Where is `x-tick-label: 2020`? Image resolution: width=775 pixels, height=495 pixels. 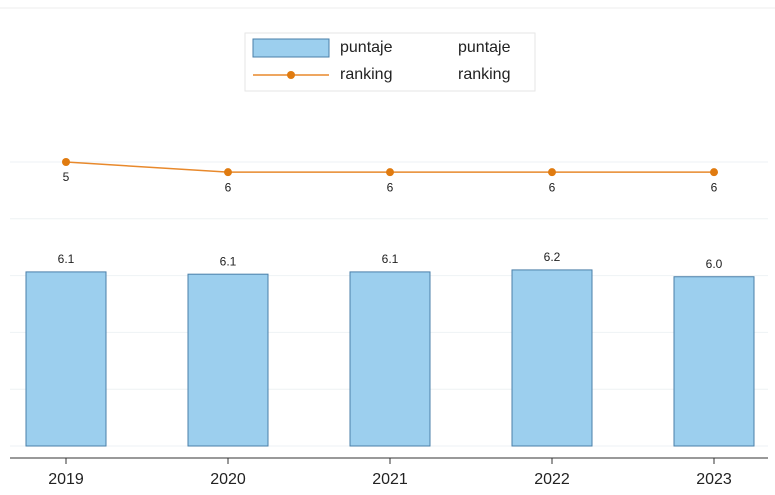
x-tick-label: 2020 is located at coordinates (228, 479).